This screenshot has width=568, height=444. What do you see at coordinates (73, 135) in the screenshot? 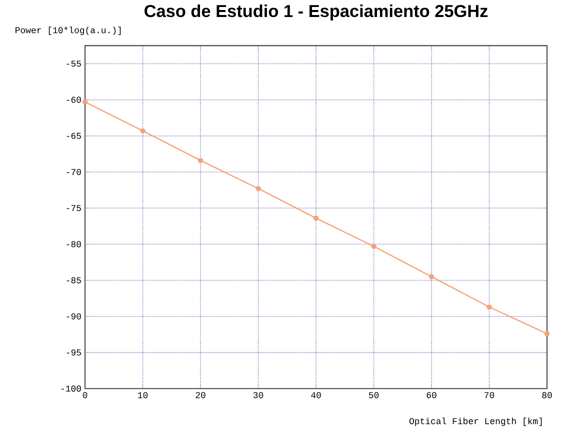
I see `y-tick-label: -65` at bounding box center [73, 135].